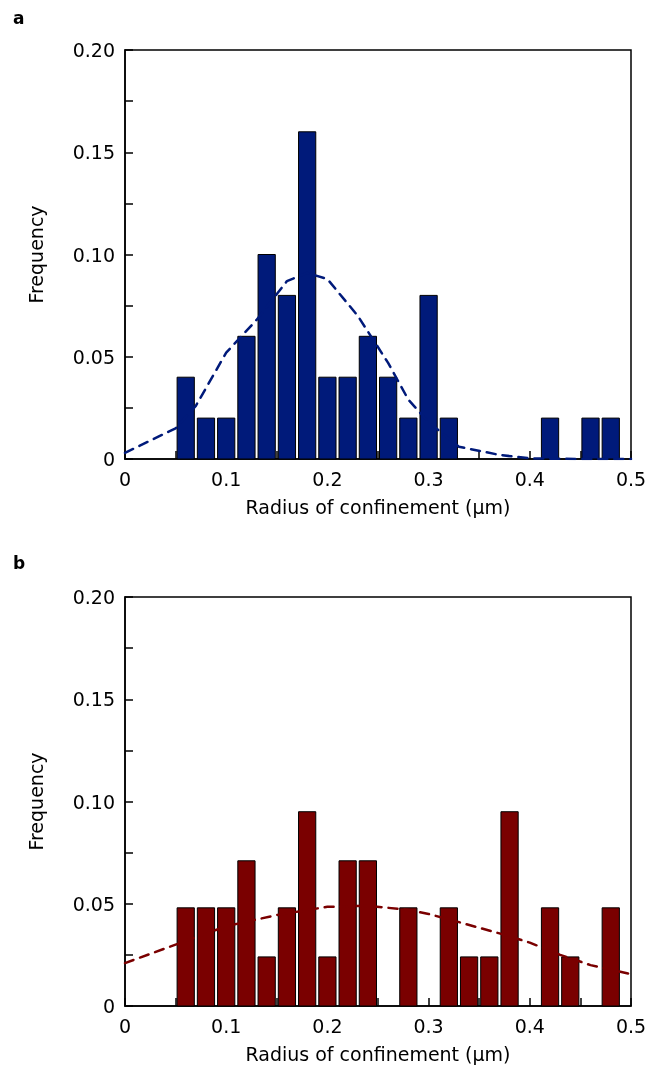  What do you see at coordinates (19, 17) in the screenshot?
I see `chart-title: a` at bounding box center [19, 17].